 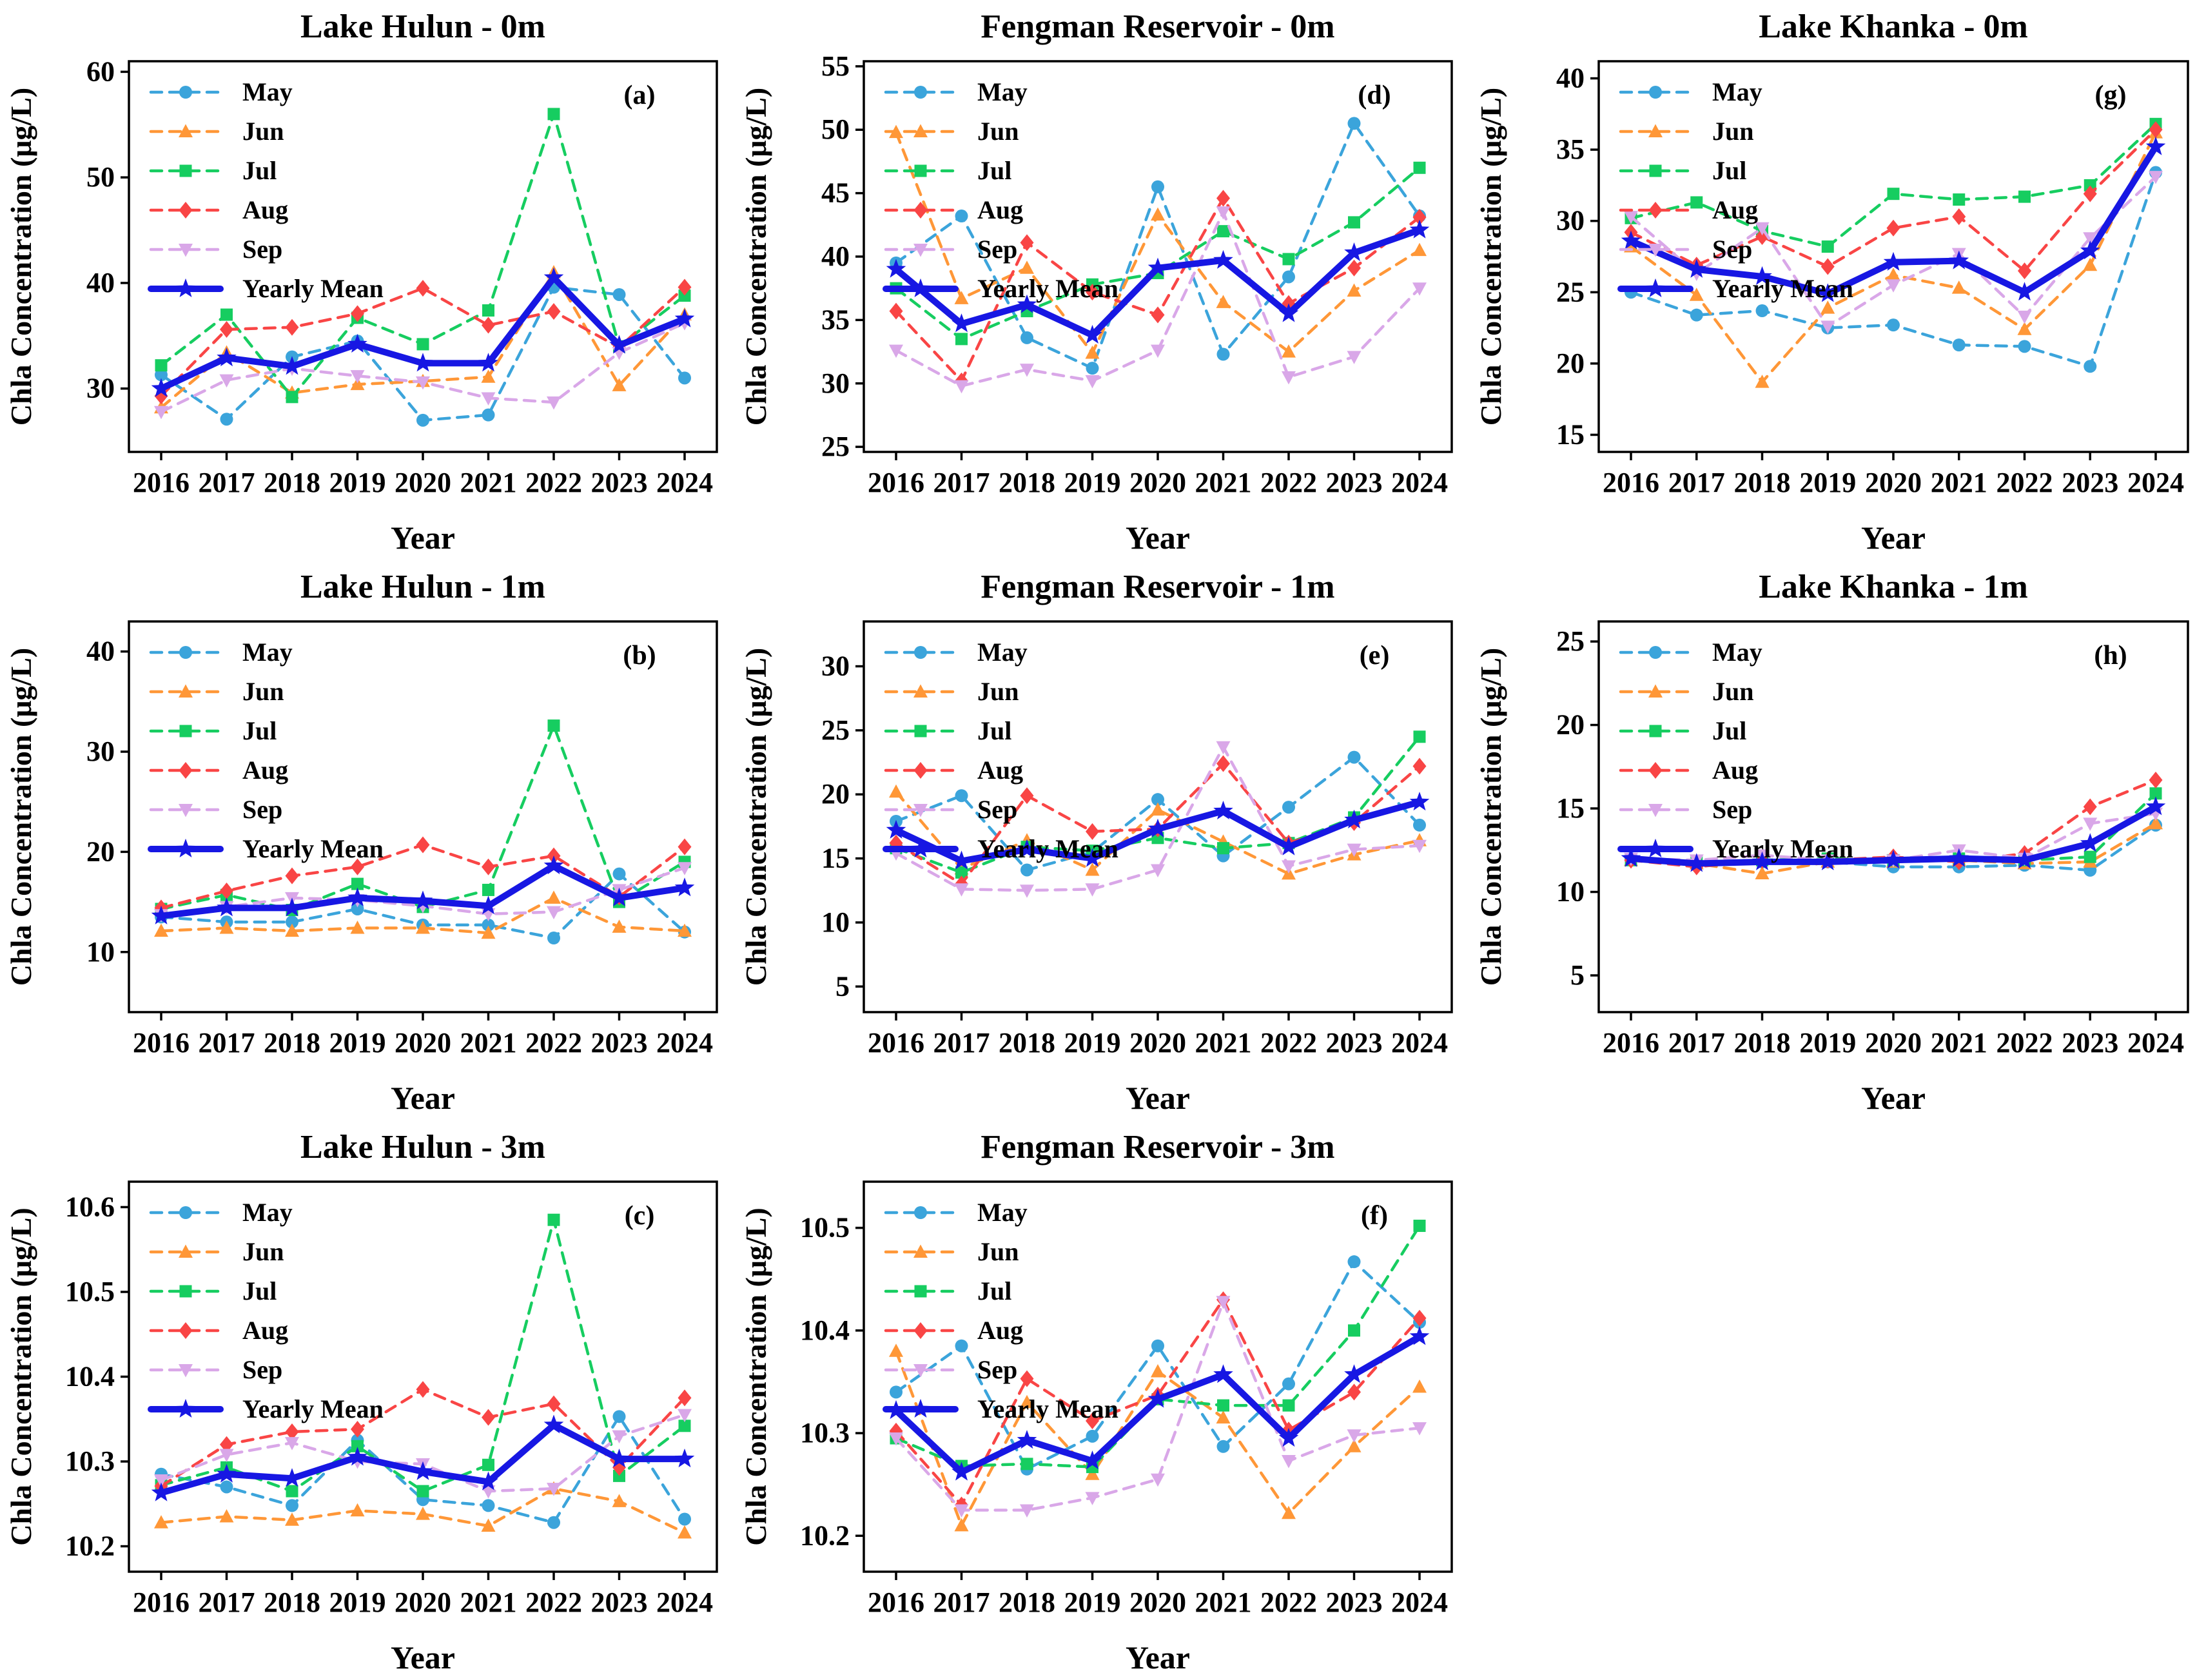 What do you see at coordinates (835, 858) in the screenshot?
I see `svg-text: 15` at bounding box center [835, 858].